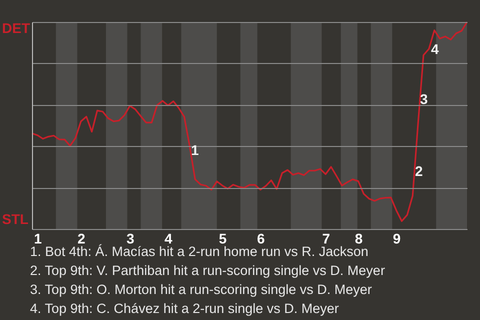 The height and width of the screenshot is (320, 480). What do you see at coordinates (222, 238) in the screenshot?
I see `x-tick-label: 5` at bounding box center [222, 238].